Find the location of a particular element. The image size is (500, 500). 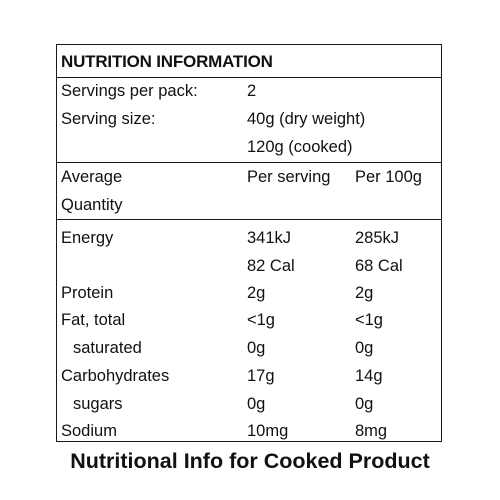

row-per-100g: 8mg is located at coordinates (371, 431).